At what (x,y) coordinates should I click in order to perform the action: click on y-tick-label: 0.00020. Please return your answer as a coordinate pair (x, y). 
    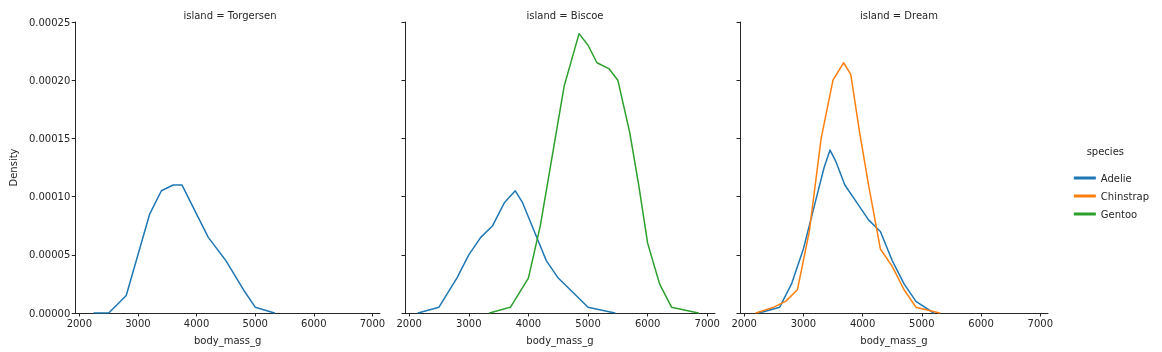
    Looking at the image, I should click on (49, 80).